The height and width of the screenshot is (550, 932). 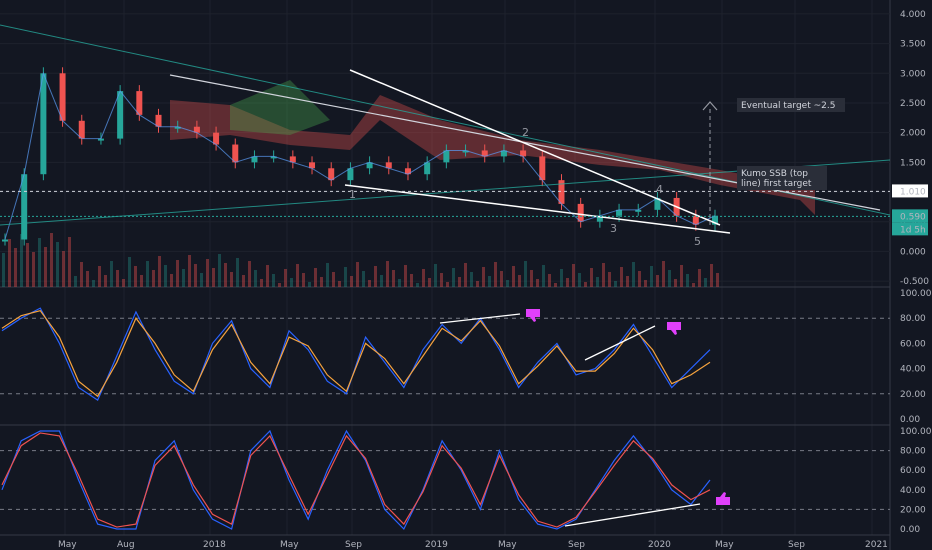 What do you see at coordinates (913, 252) in the screenshot?
I see `price-tick-label: 0.000` at bounding box center [913, 252].